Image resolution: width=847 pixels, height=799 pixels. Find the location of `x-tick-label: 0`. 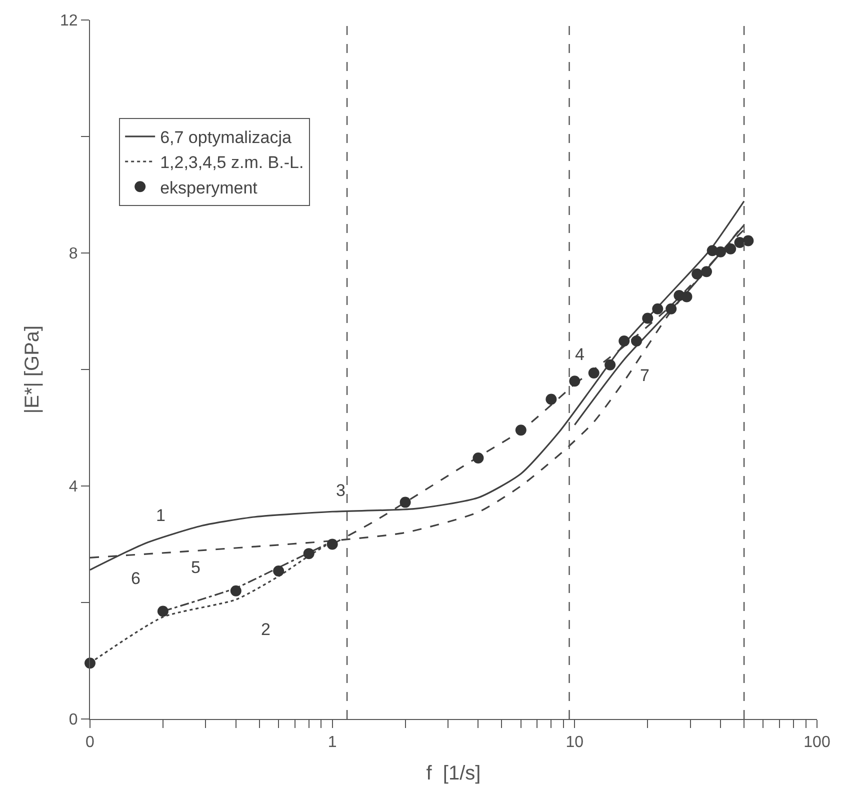

x-tick-label: 0 is located at coordinates (90, 743).